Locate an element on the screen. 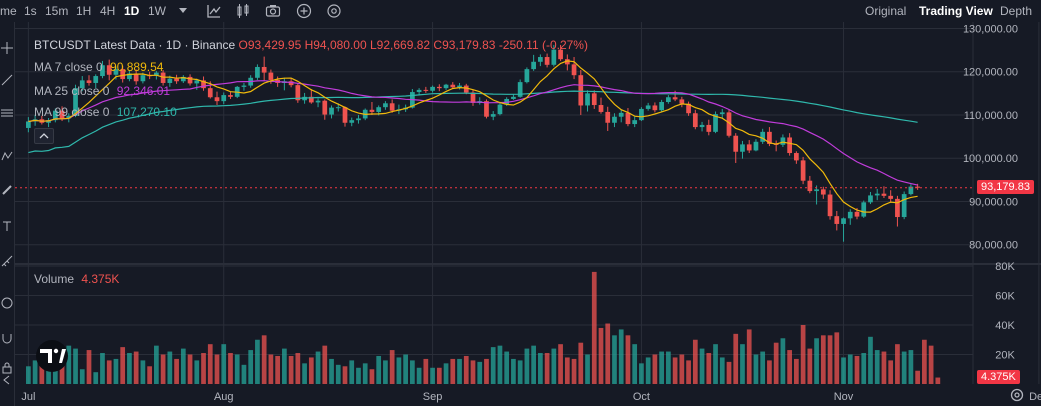 The image size is (1041, 406). ma25-legend: MA 25 close 0 92,346.01 is located at coordinates (102, 91).